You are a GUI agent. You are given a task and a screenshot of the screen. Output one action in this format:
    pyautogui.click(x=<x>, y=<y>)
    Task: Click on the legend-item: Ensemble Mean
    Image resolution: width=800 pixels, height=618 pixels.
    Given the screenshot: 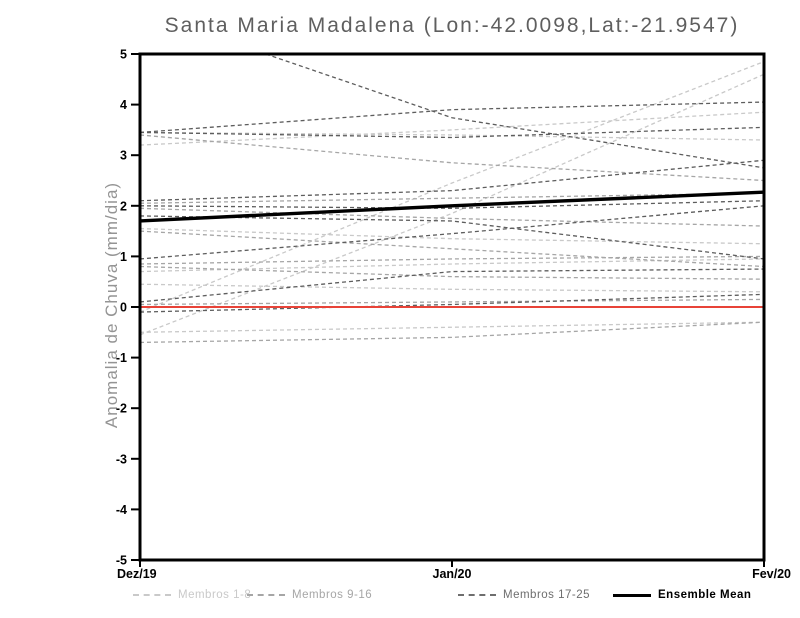 What is the action you would take?
    pyautogui.click(x=682, y=595)
    